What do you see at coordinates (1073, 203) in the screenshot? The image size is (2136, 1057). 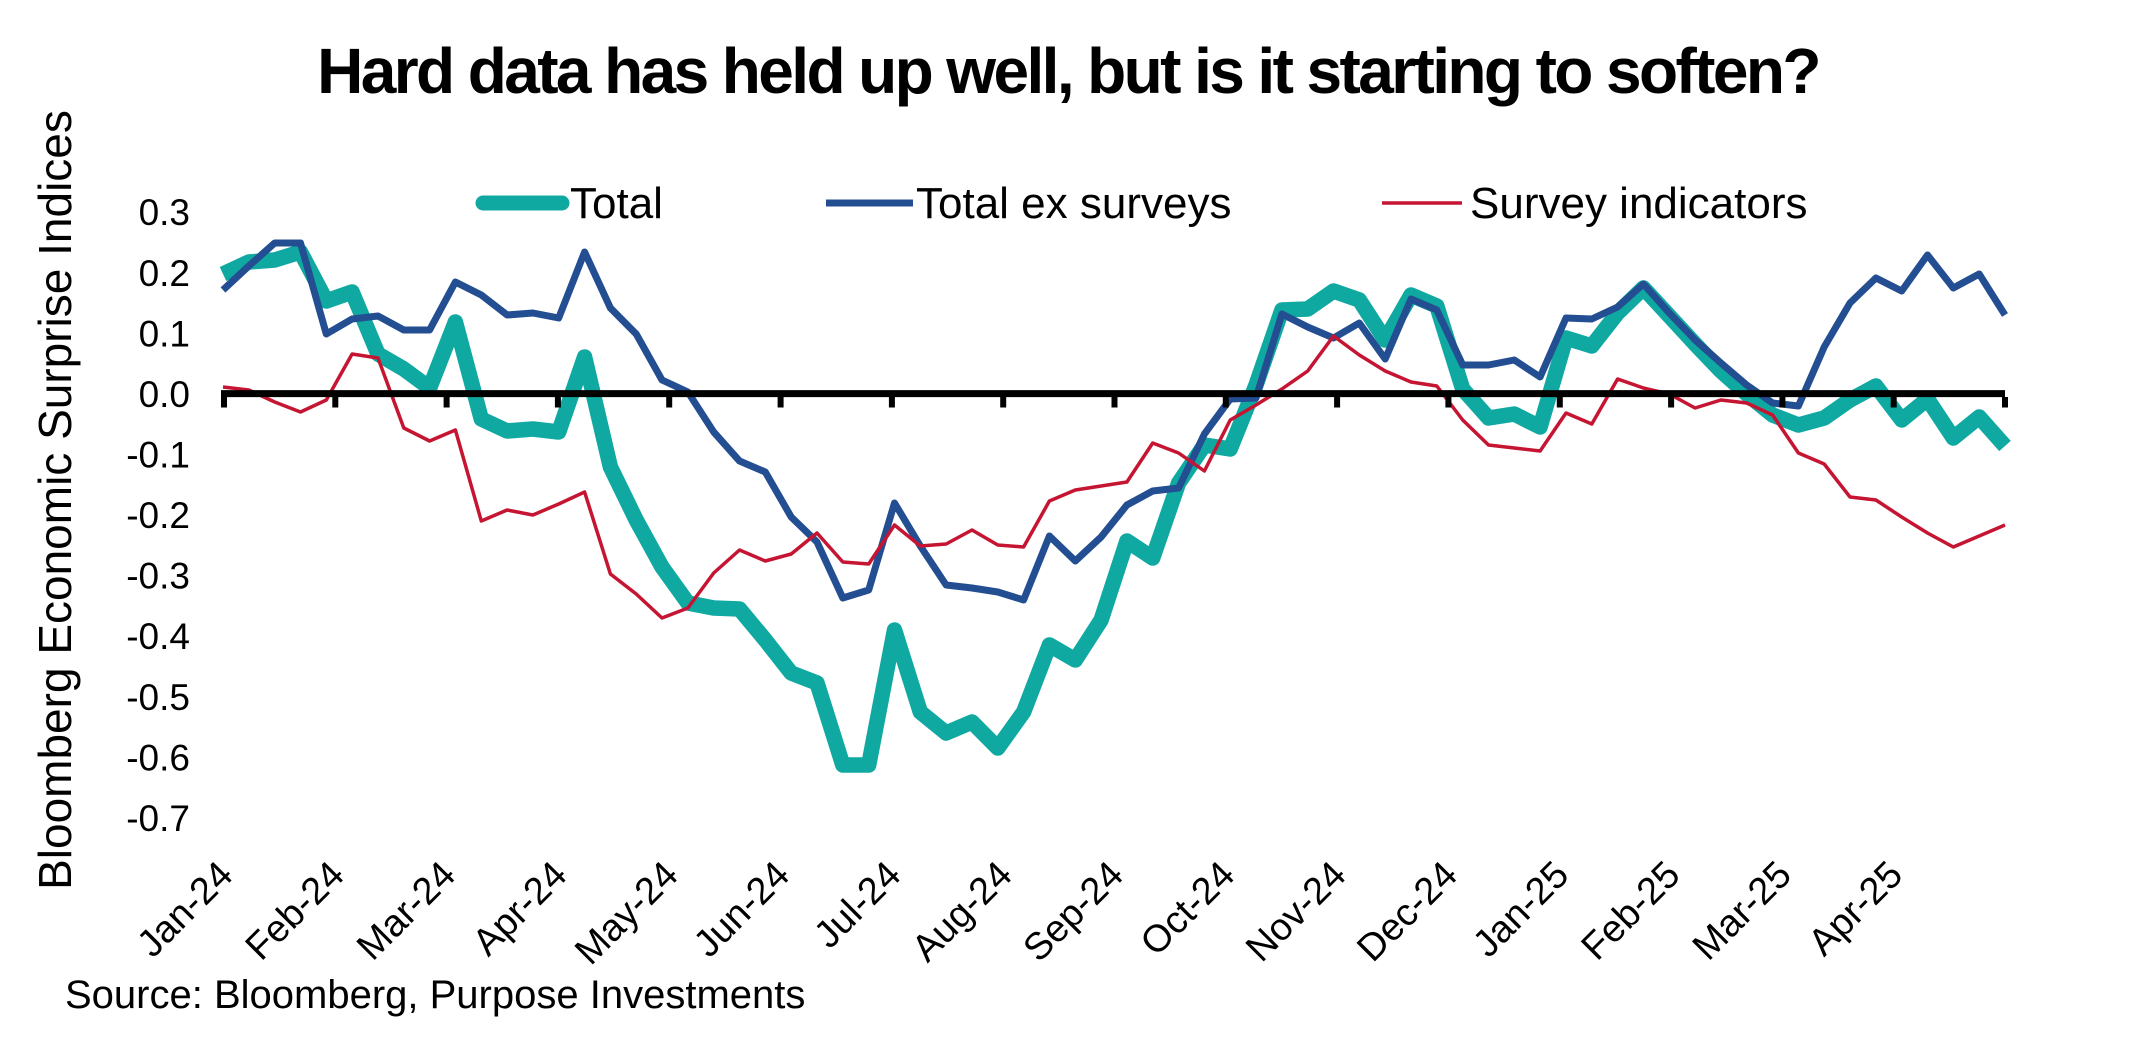 I see `svg-text: Total ex surveys` at bounding box center [1073, 203].